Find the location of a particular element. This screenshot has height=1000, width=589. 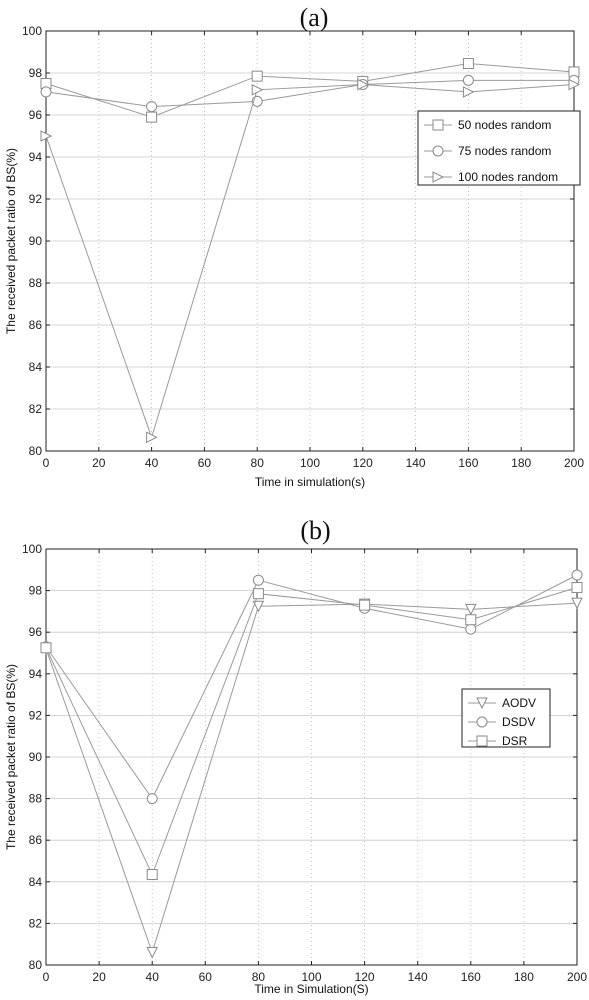

legend-label: DSDV is located at coordinates (518, 722).